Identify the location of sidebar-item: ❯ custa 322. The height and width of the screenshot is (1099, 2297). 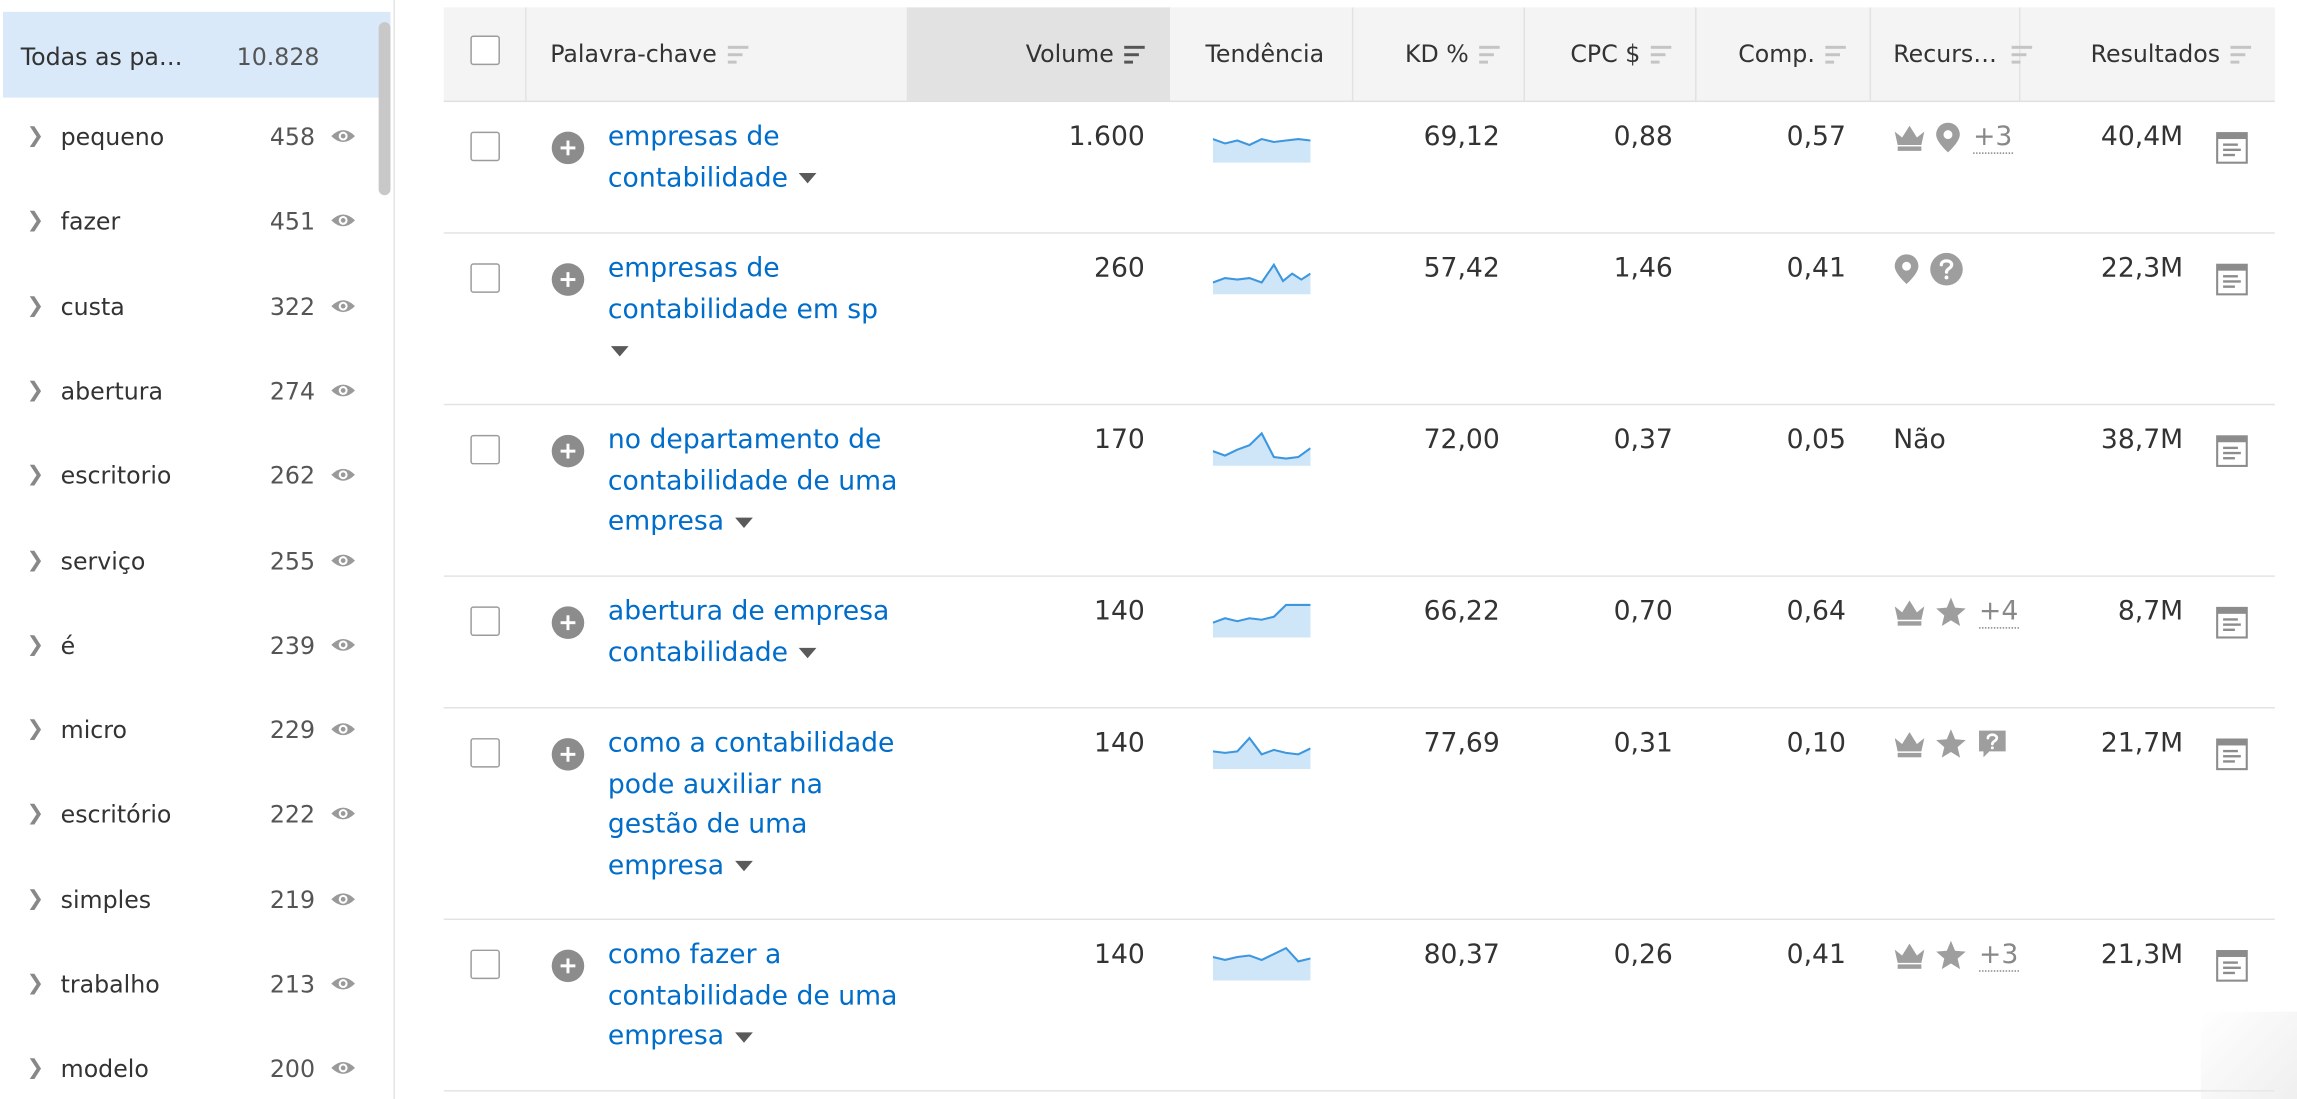
(188, 311).